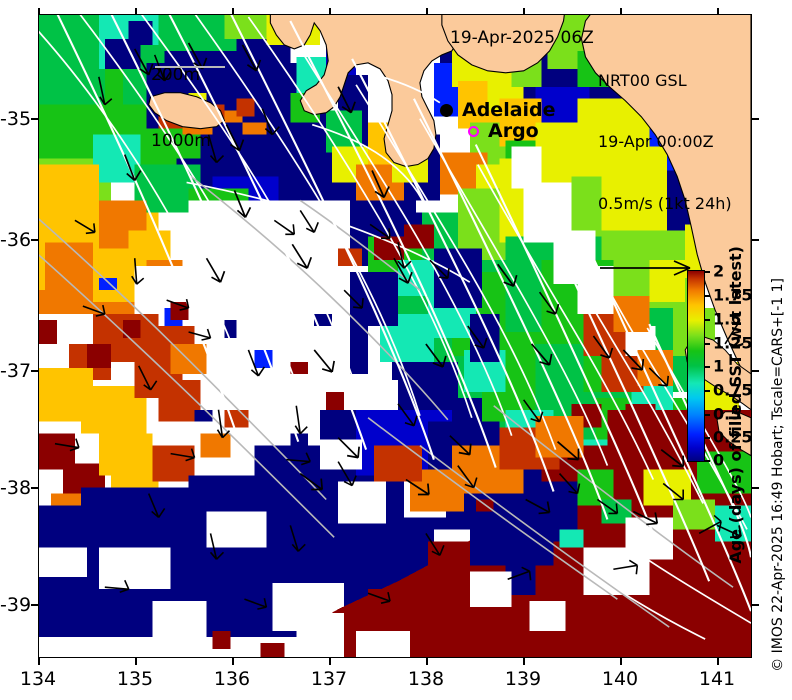 The image size is (792, 700). What do you see at coordinates (16, 240) in the screenshot?
I see `y-tick-label: -36` at bounding box center [16, 240].